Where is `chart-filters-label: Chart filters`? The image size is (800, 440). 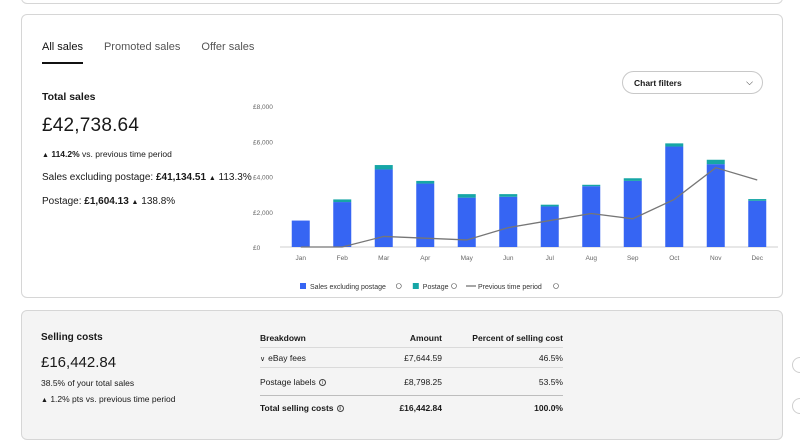 chart-filters-label: Chart filters is located at coordinates (658, 83).